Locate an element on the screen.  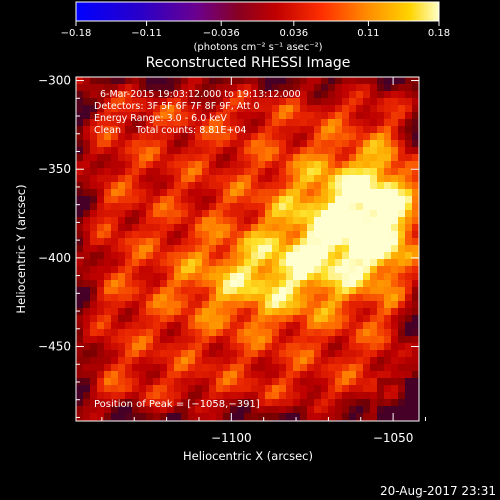
y-tick-label: −300 is located at coordinates (54, 81).